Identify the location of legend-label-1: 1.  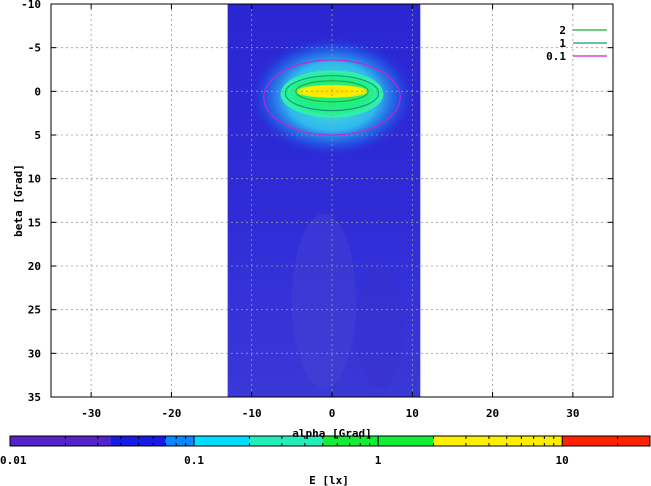
(562, 43).